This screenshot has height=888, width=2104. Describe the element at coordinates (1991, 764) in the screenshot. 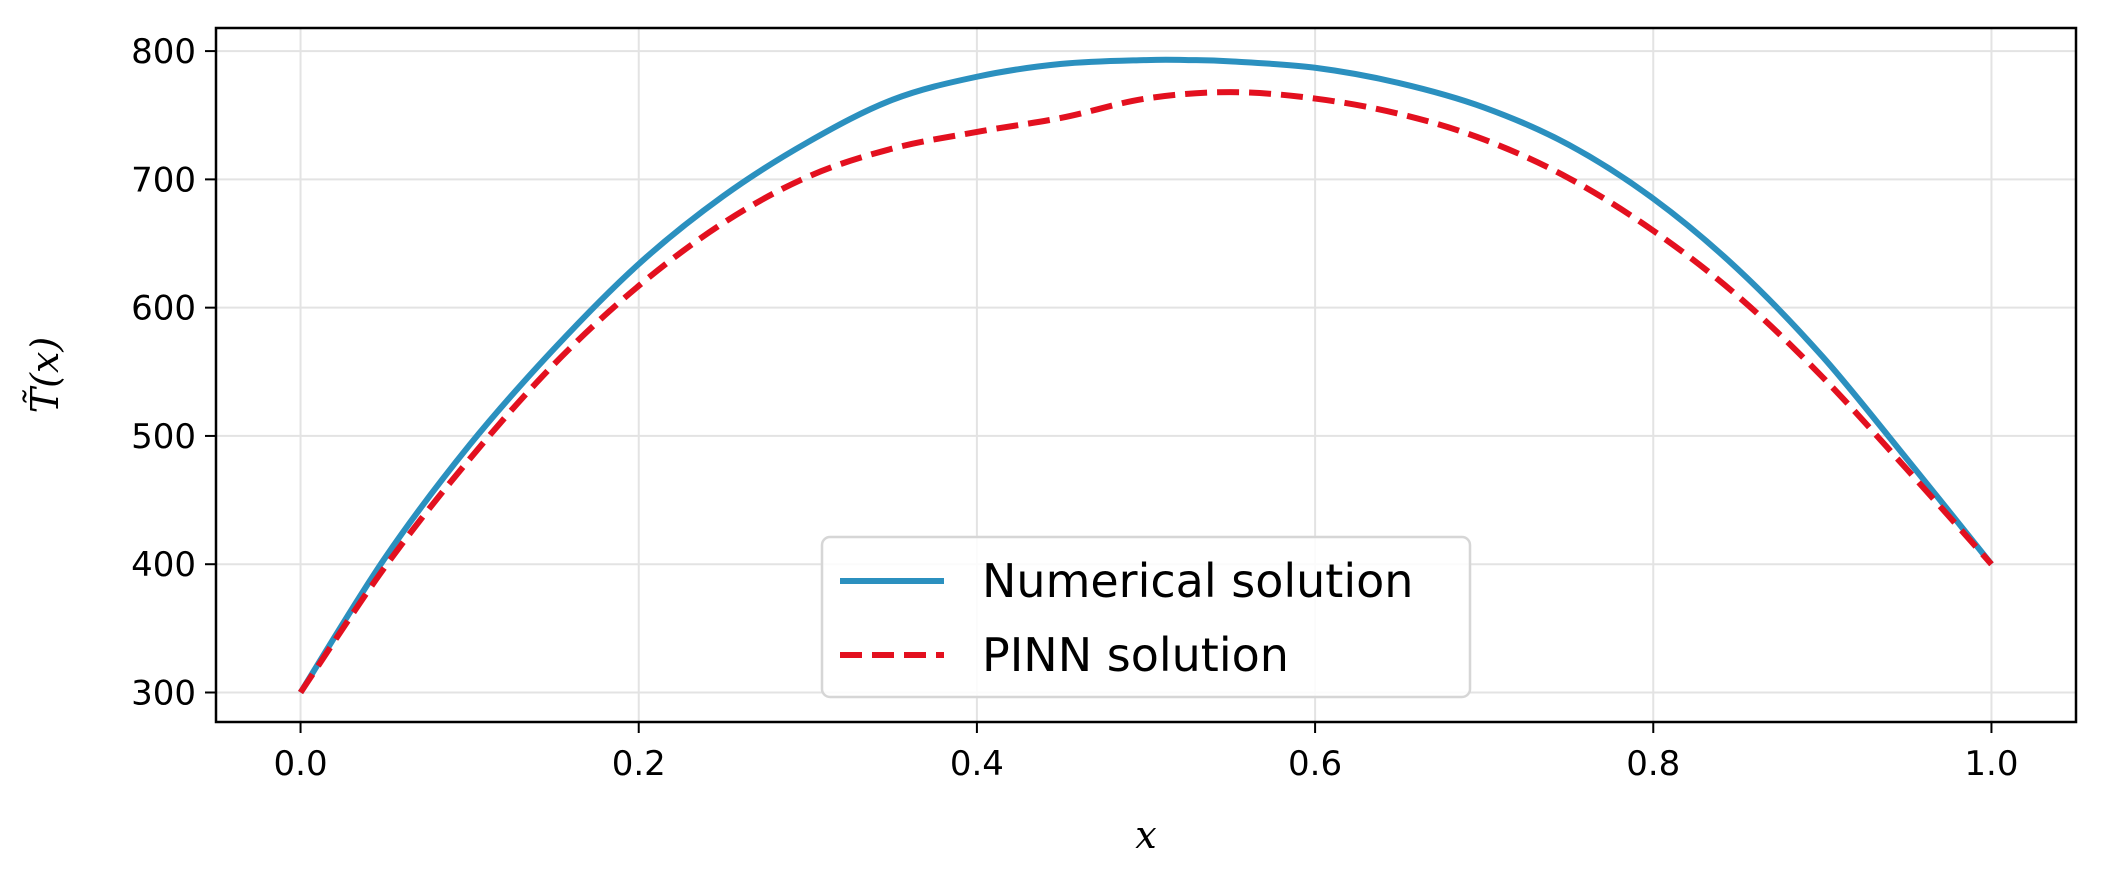

I see `x-tick-label: 1.0` at that location.